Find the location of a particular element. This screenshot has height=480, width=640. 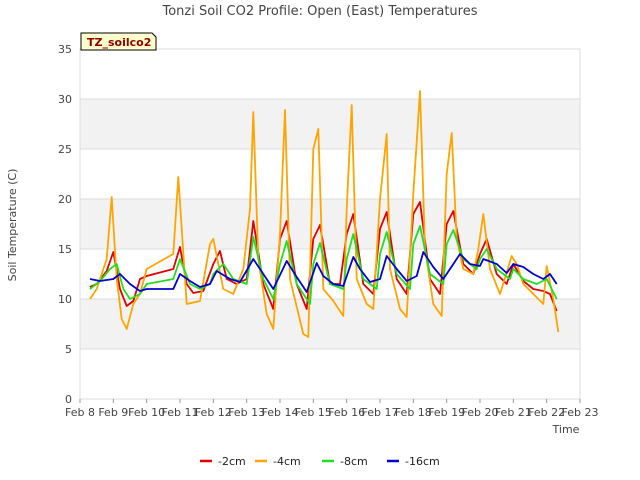

legend-item: -16cm is located at coordinates (413, 461).